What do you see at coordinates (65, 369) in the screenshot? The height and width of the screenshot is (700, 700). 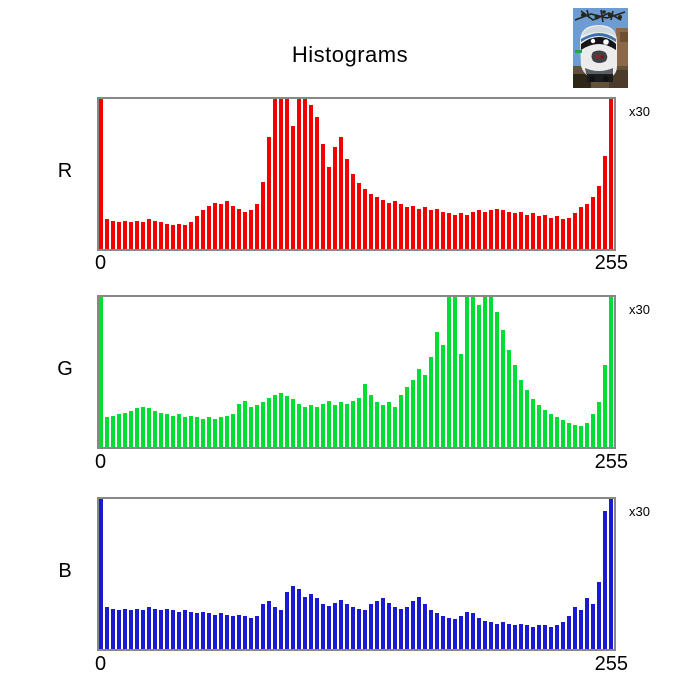 I see `channel-label-green: G` at bounding box center [65, 369].